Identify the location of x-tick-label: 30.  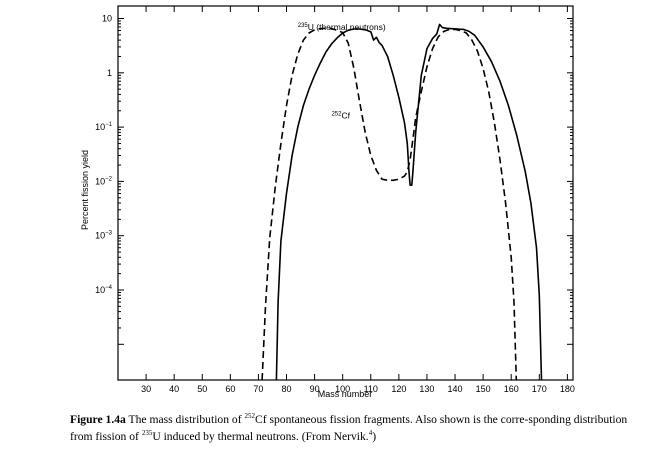
(146, 389).